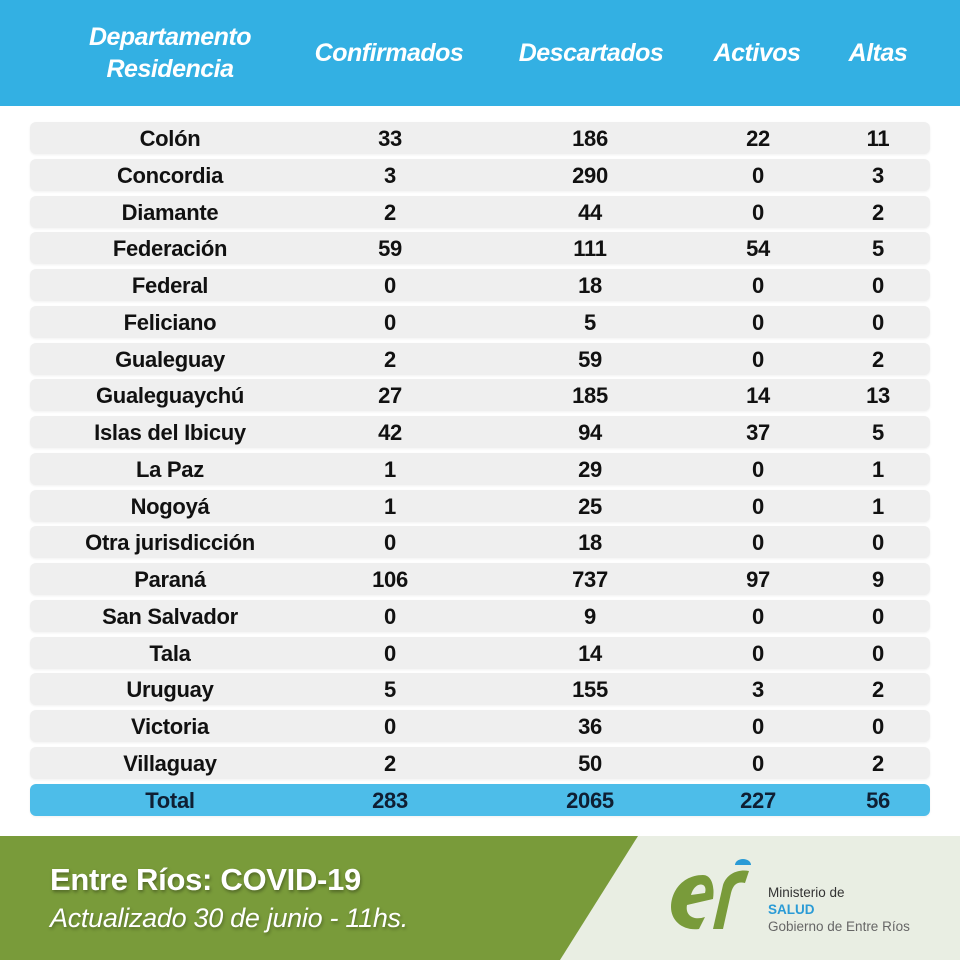 The height and width of the screenshot is (960, 960). I want to click on header-departamento-line1: Departamento, so click(170, 37).